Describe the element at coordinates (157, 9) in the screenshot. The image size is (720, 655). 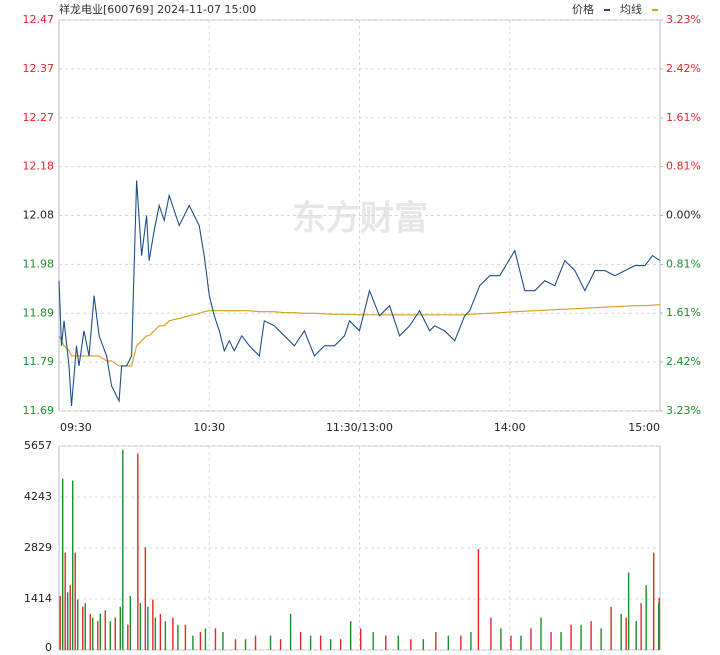
I see `chart-title: 祥龙电业[600769] 2024-11-07 15:00` at that location.